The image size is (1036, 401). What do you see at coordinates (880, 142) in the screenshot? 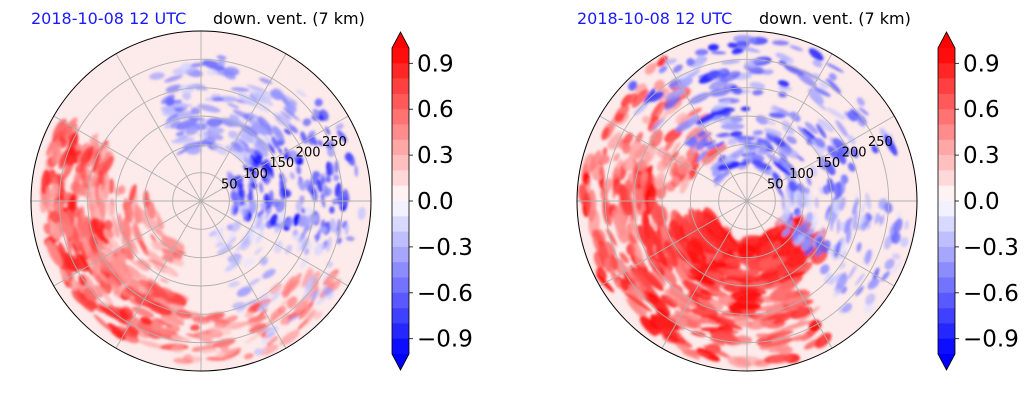
I see `radial-tick-label: 250` at bounding box center [880, 142].